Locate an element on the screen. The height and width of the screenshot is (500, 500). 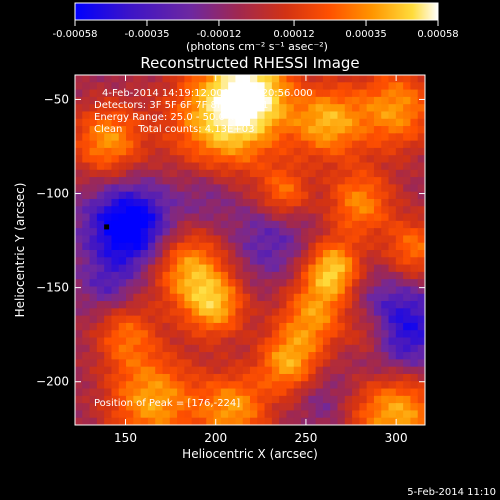
x-tick-label: 150 is located at coordinates (125, 438).